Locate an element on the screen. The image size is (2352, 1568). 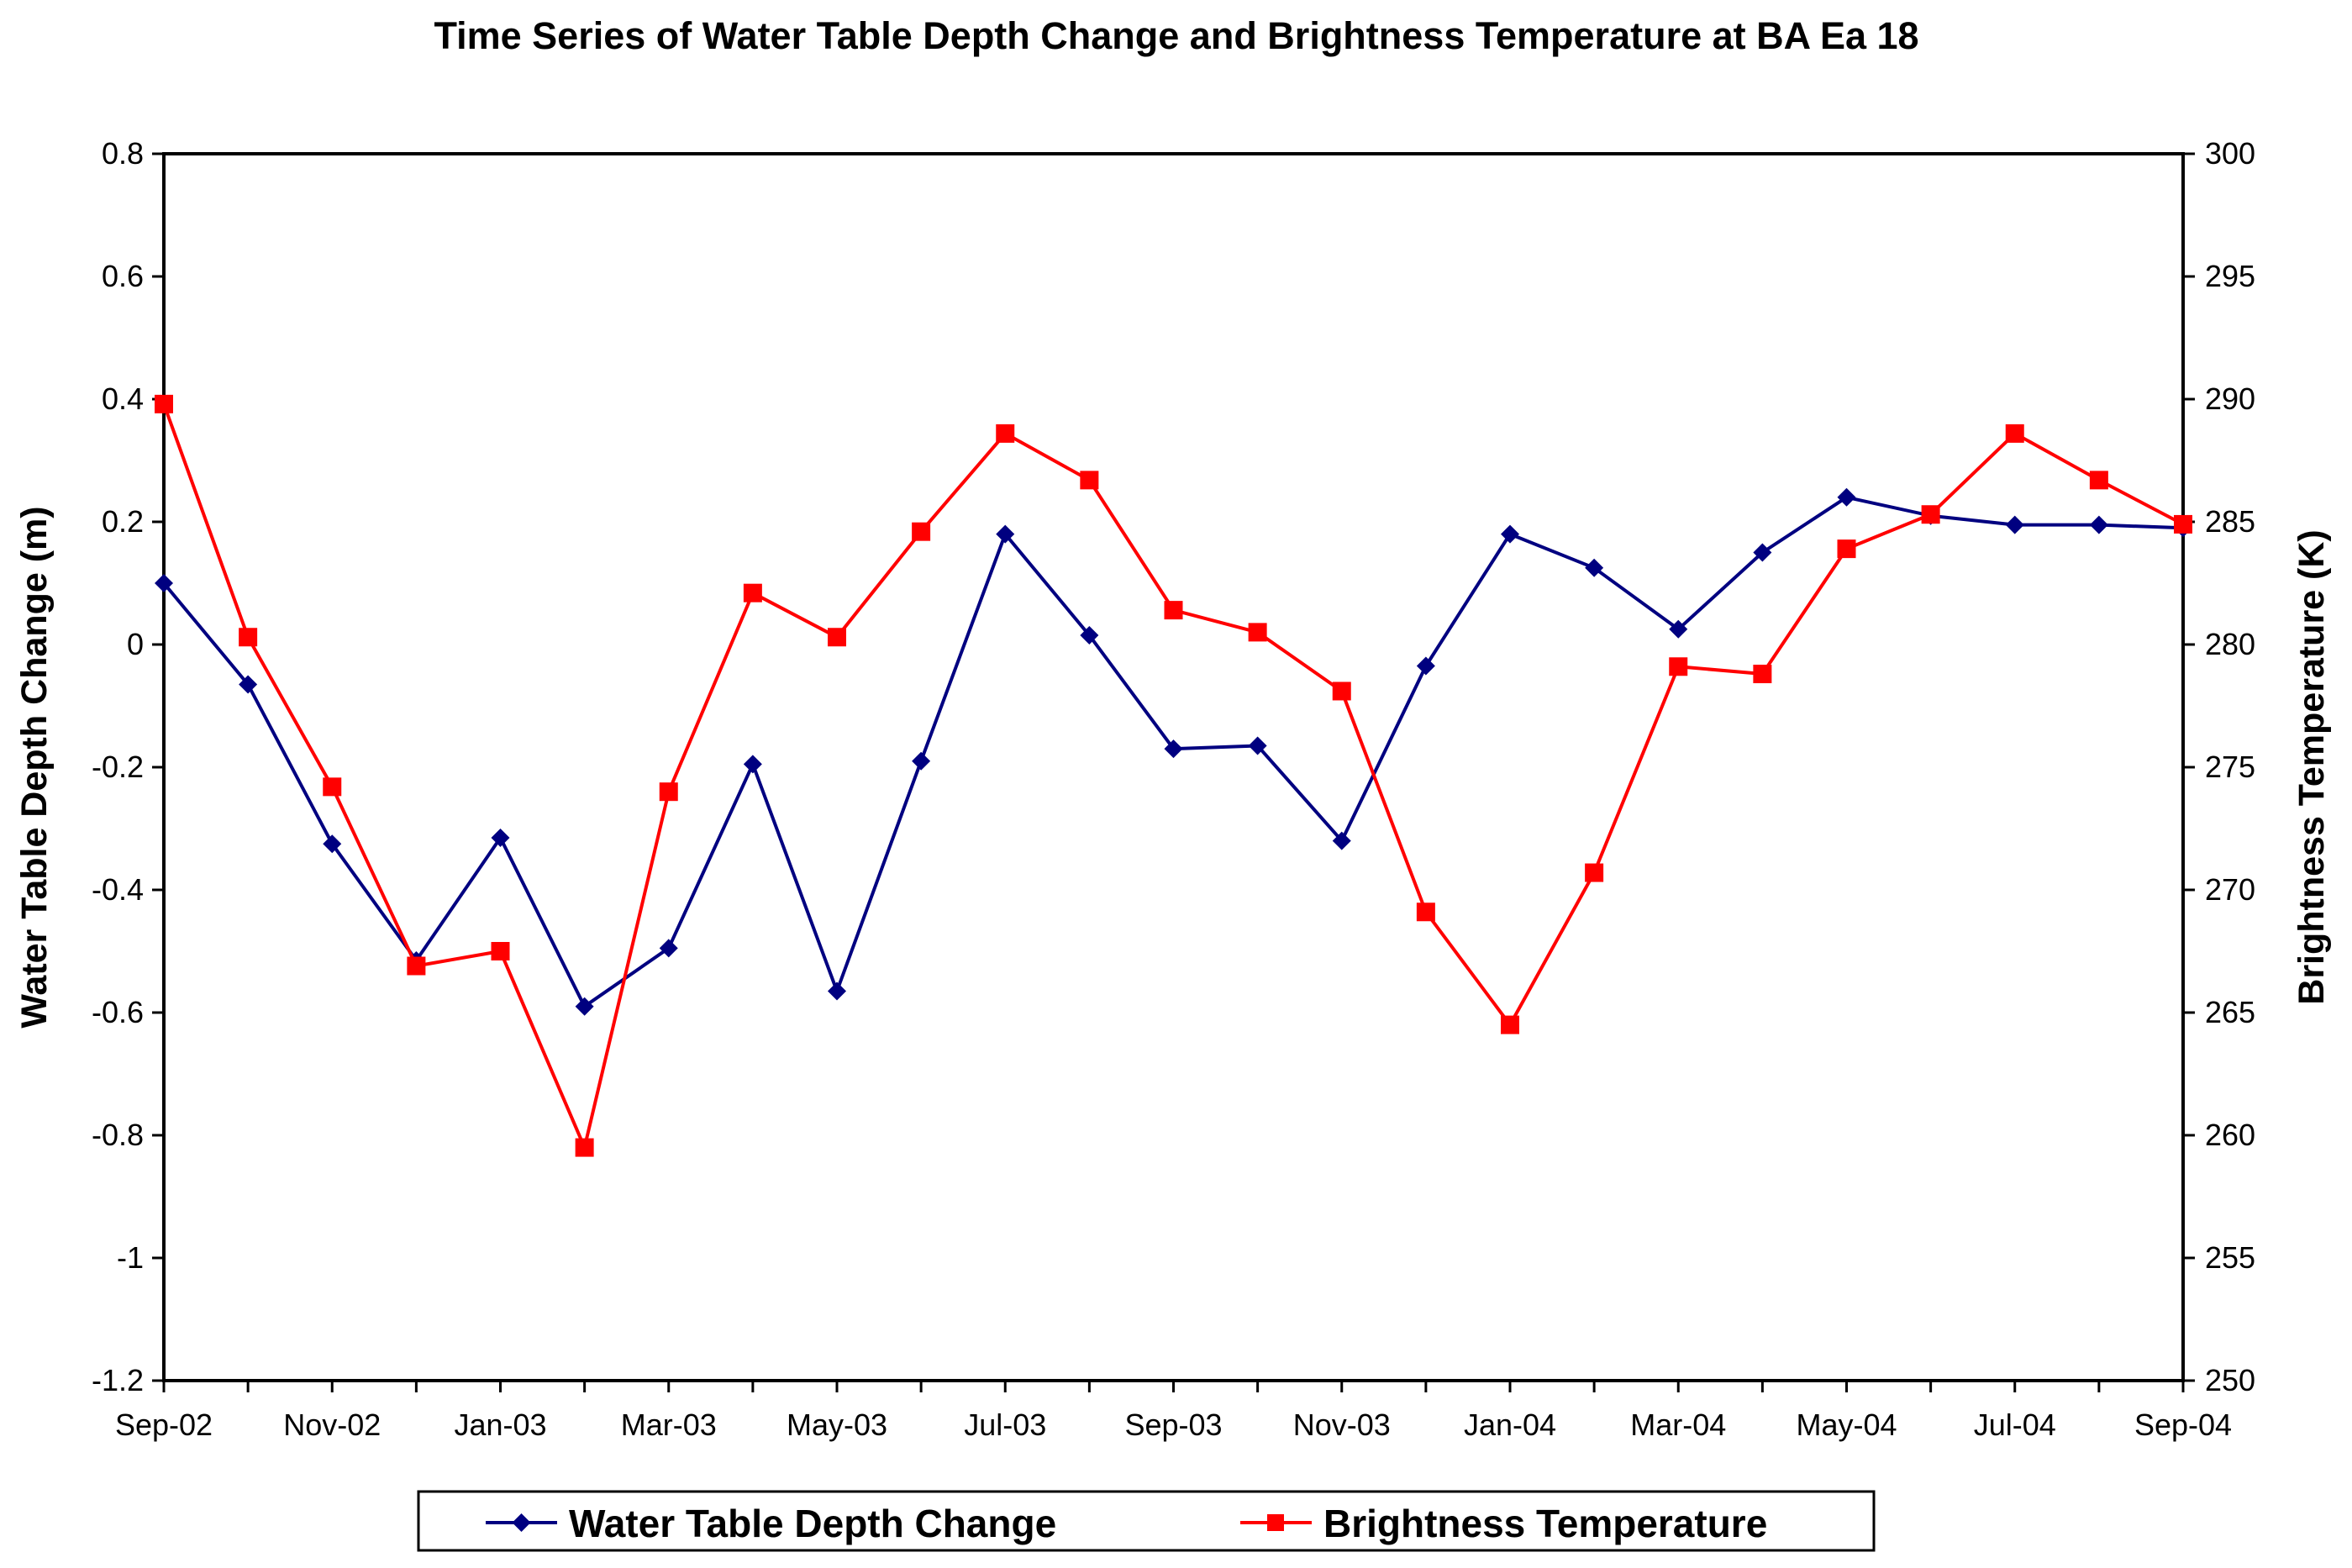
left-axis-ticks: 0.8 0.6 0.4 0.2 0 -0.2 -0.4 -0.6 -0.8 -1 -1.2 is located at coordinates (128, 767).